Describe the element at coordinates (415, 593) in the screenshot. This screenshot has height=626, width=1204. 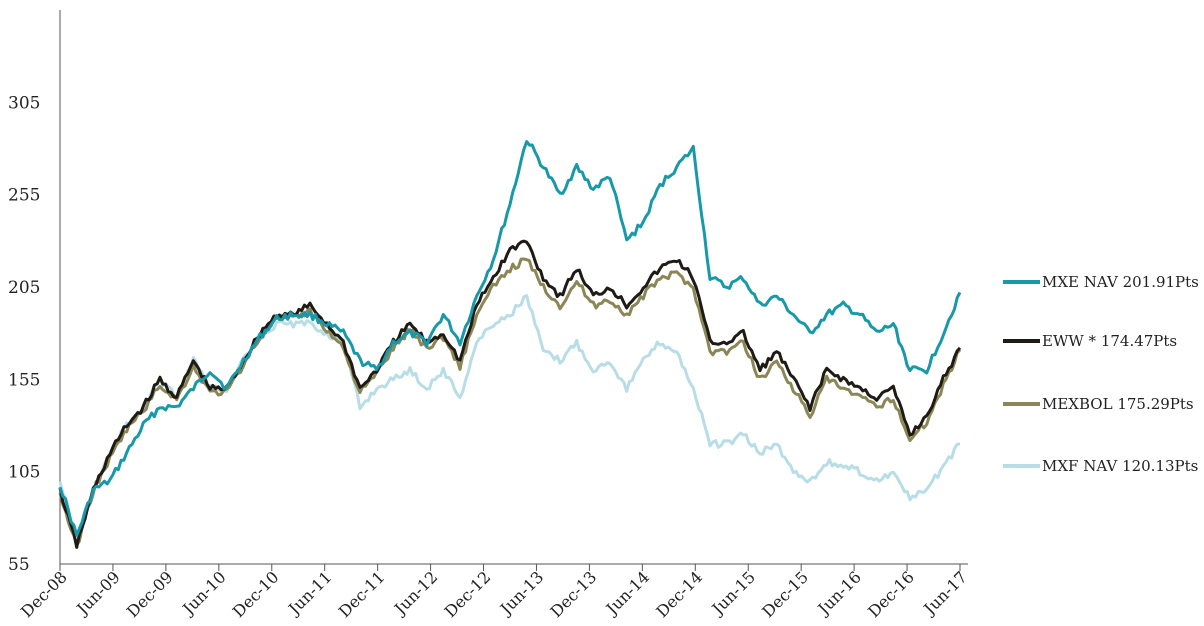
I see `x-tick-label: Jun-12` at that location.